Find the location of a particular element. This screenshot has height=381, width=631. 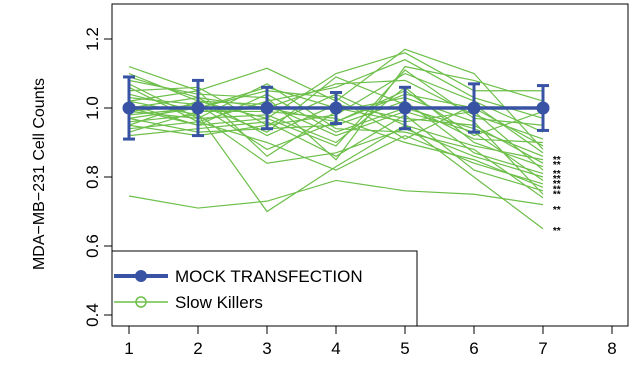

legend-slow-label: Slow Killers is located at coordinates (219, 302).